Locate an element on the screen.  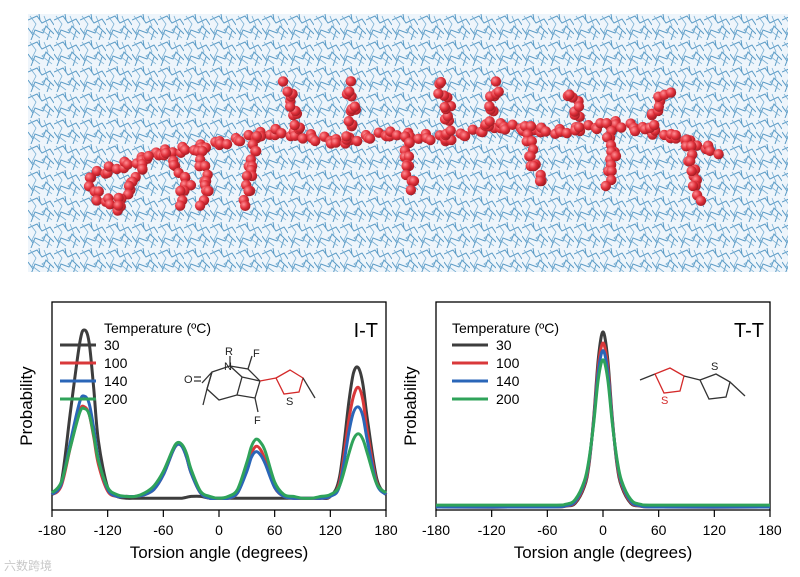
curves-tt is located at coordinates (603, 419).